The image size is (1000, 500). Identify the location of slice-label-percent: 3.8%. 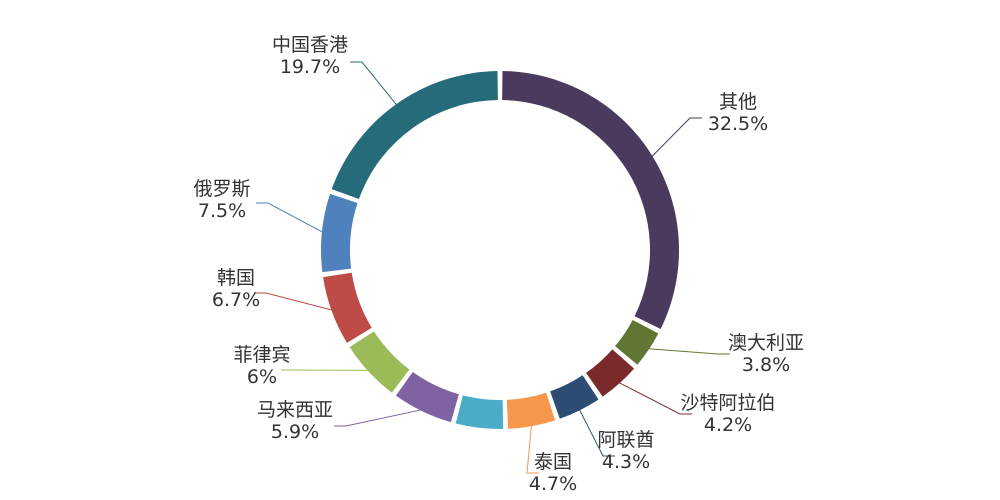
(766, 365).